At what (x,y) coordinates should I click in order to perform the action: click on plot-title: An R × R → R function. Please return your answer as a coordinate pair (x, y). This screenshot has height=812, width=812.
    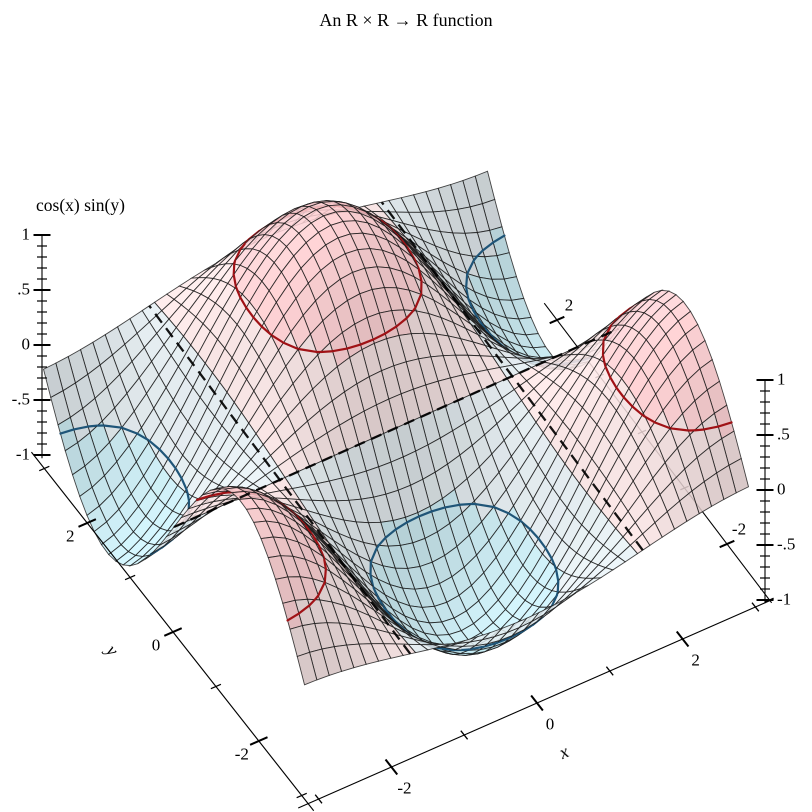
    Looking at the image, I should click on (406, 20).